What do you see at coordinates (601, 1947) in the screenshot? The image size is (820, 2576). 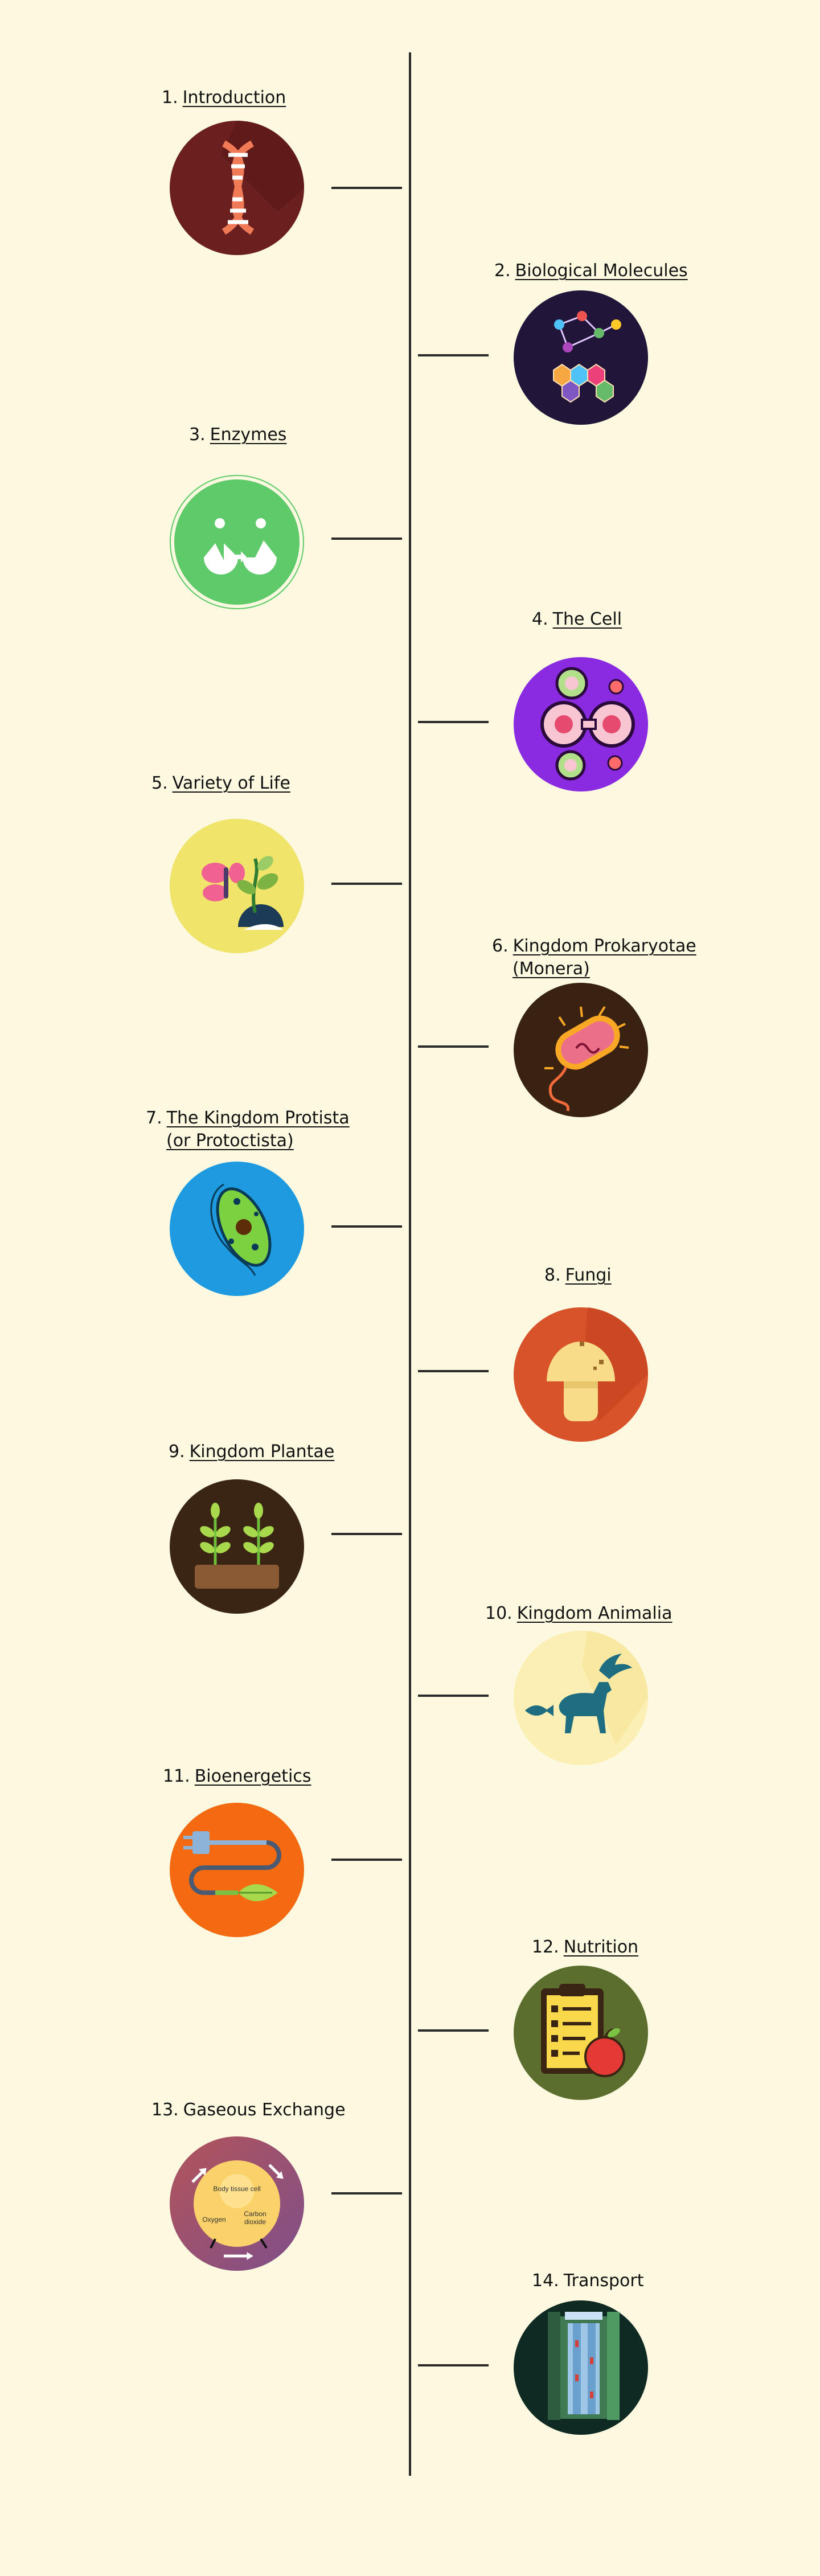 I see `topic-link-nutrition: Nutrition` at bounding box center [601, 1947].